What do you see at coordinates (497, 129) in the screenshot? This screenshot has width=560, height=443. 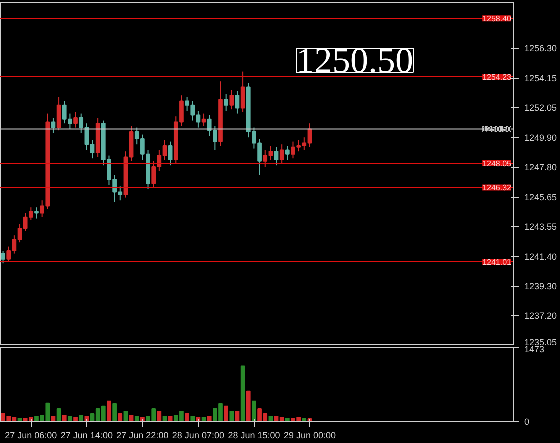 I see `ref-line-label: 1250.50` at bounding box center [497, 129].